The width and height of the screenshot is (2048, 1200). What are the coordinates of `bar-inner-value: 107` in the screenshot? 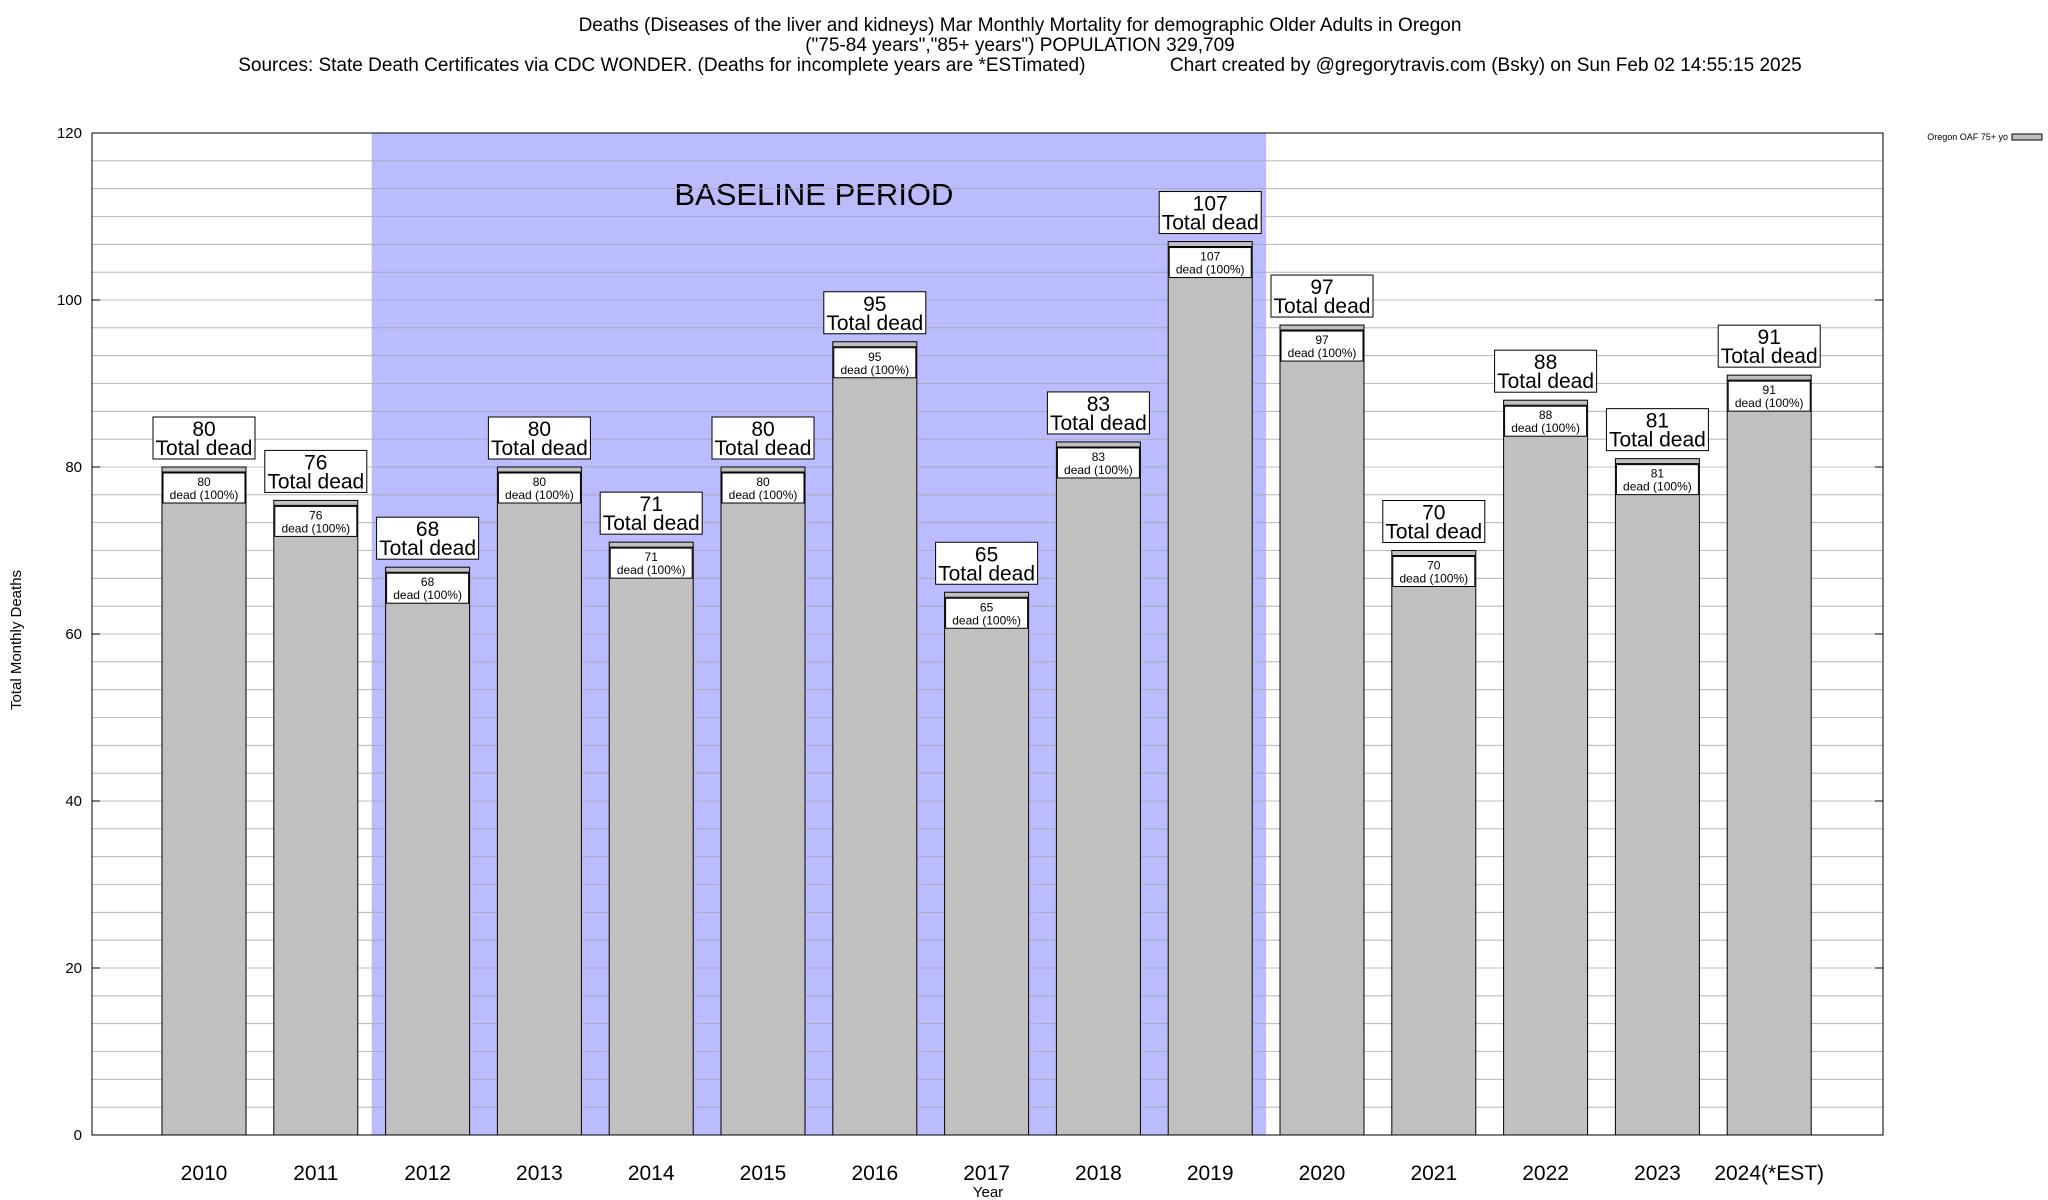 It's located at (1210, 257).